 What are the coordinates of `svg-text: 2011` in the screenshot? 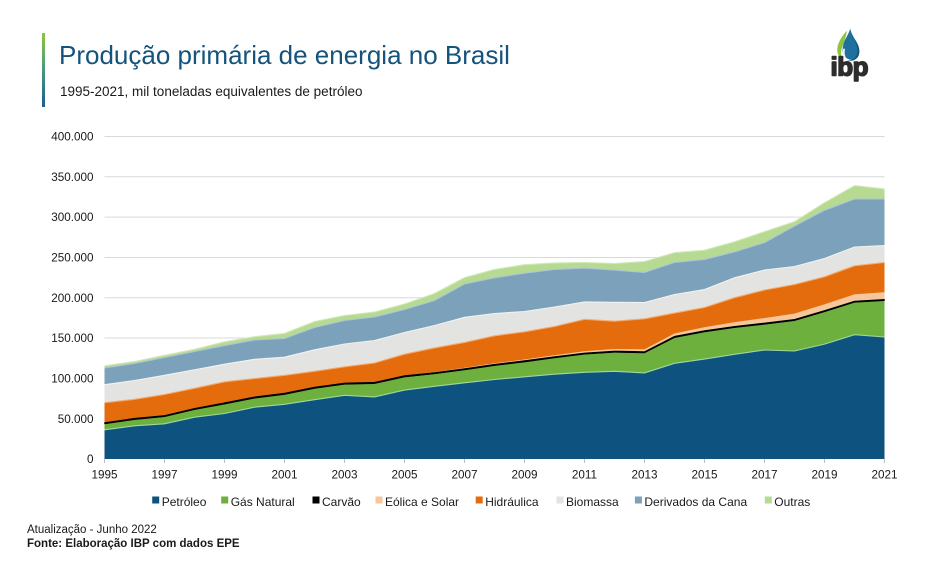 It's located at (584, 475).